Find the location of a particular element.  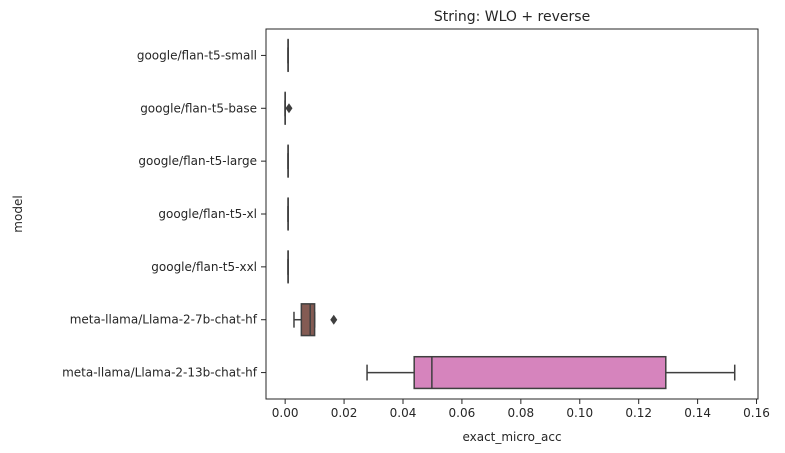

x-tick-label: 0.00 is located at coordinates (285, 413).